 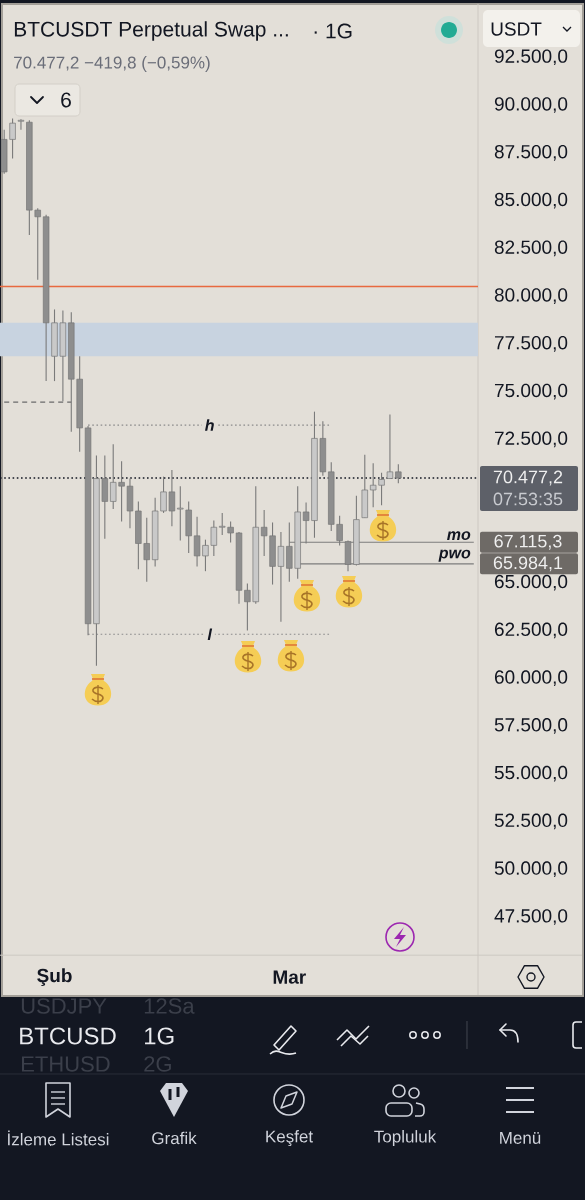 What do you see at coordinates (528, 564) in the screenshot?
I see `data-label: 65.984,1` at bounding box center [528, 564].